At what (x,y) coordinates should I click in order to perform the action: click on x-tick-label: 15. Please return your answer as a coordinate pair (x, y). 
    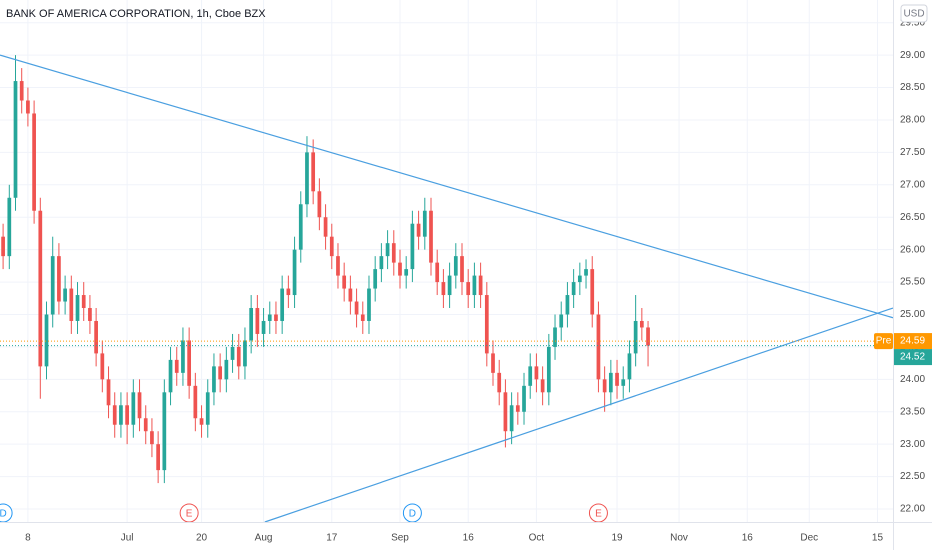
    Looking at the image, I should click on (878, 538).